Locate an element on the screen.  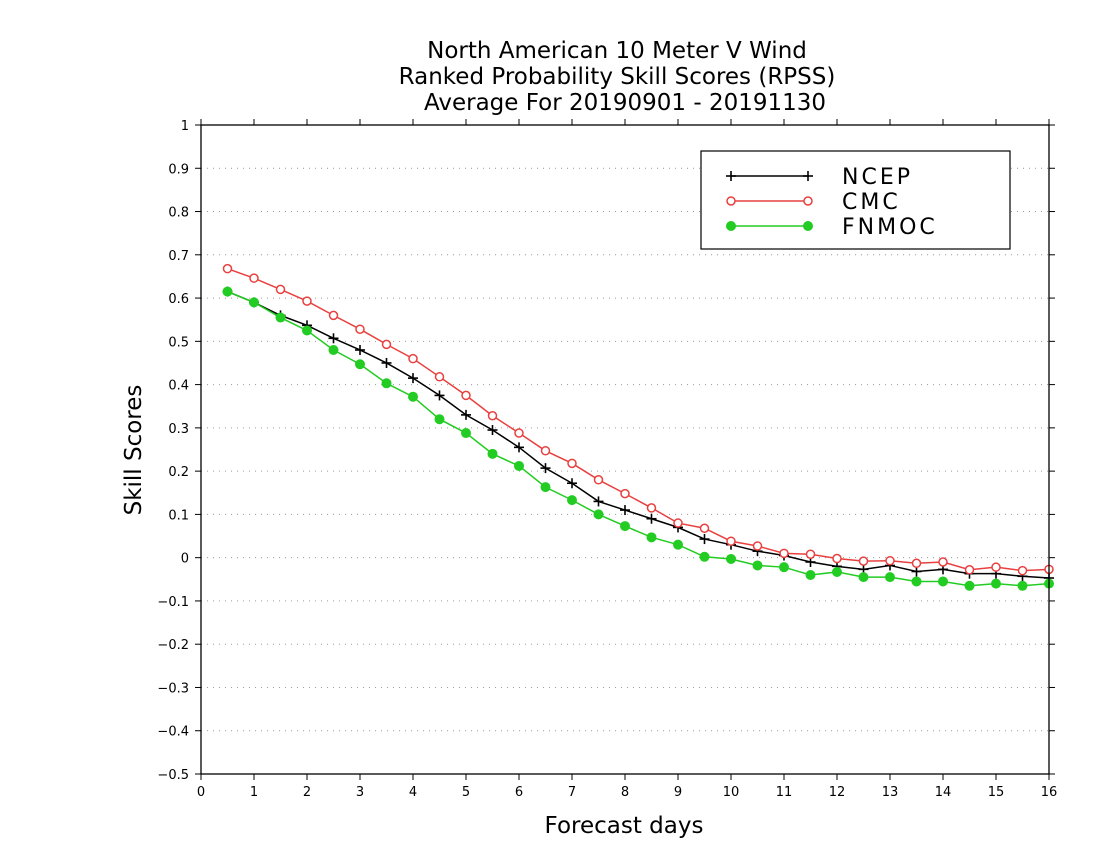
x-axis-label: Forecast days is located at coordinates (624, 826).